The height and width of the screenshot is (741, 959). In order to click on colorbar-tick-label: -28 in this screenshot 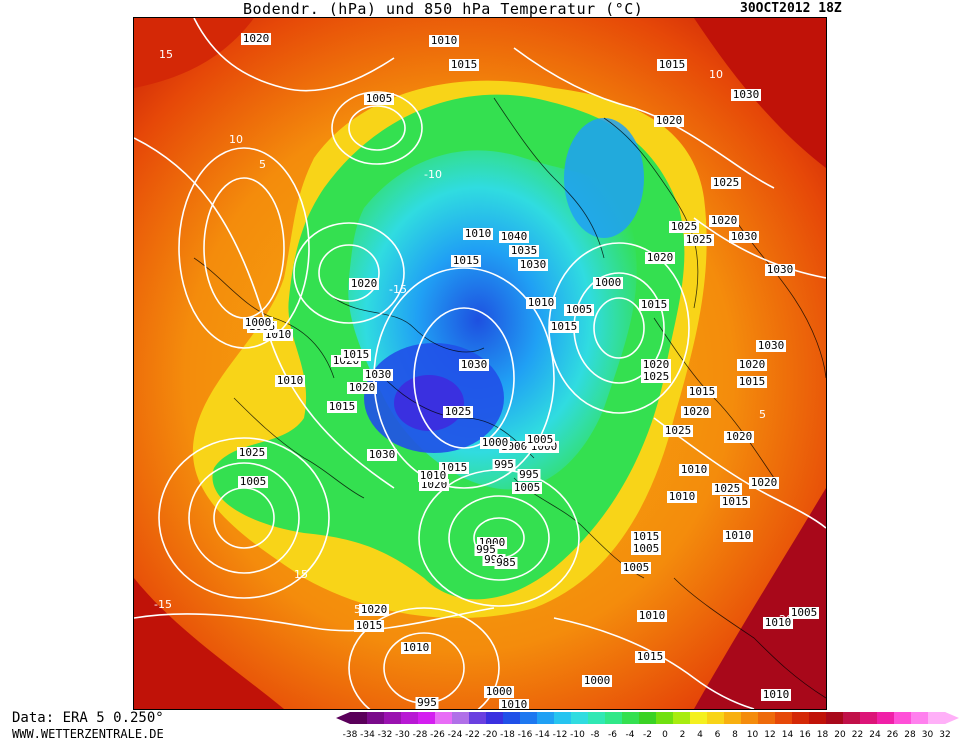, I will do `click(420, 735)`.